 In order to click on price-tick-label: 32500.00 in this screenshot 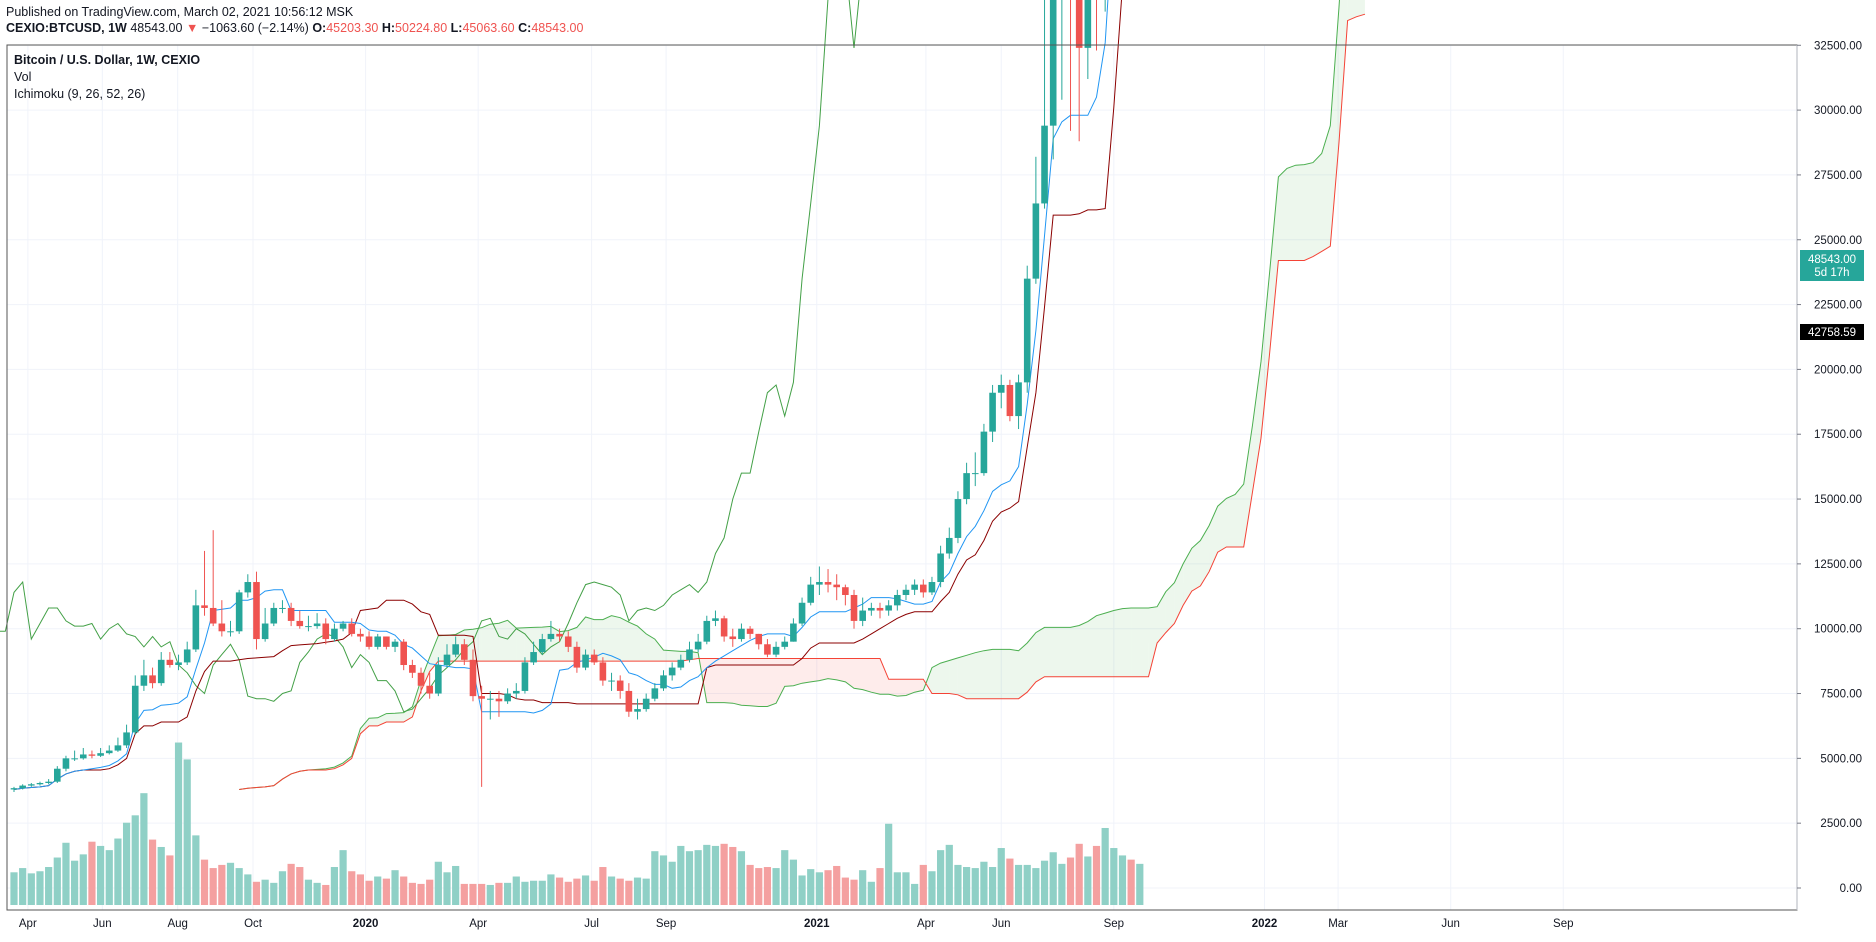, I will do `click(1838, 46)`.